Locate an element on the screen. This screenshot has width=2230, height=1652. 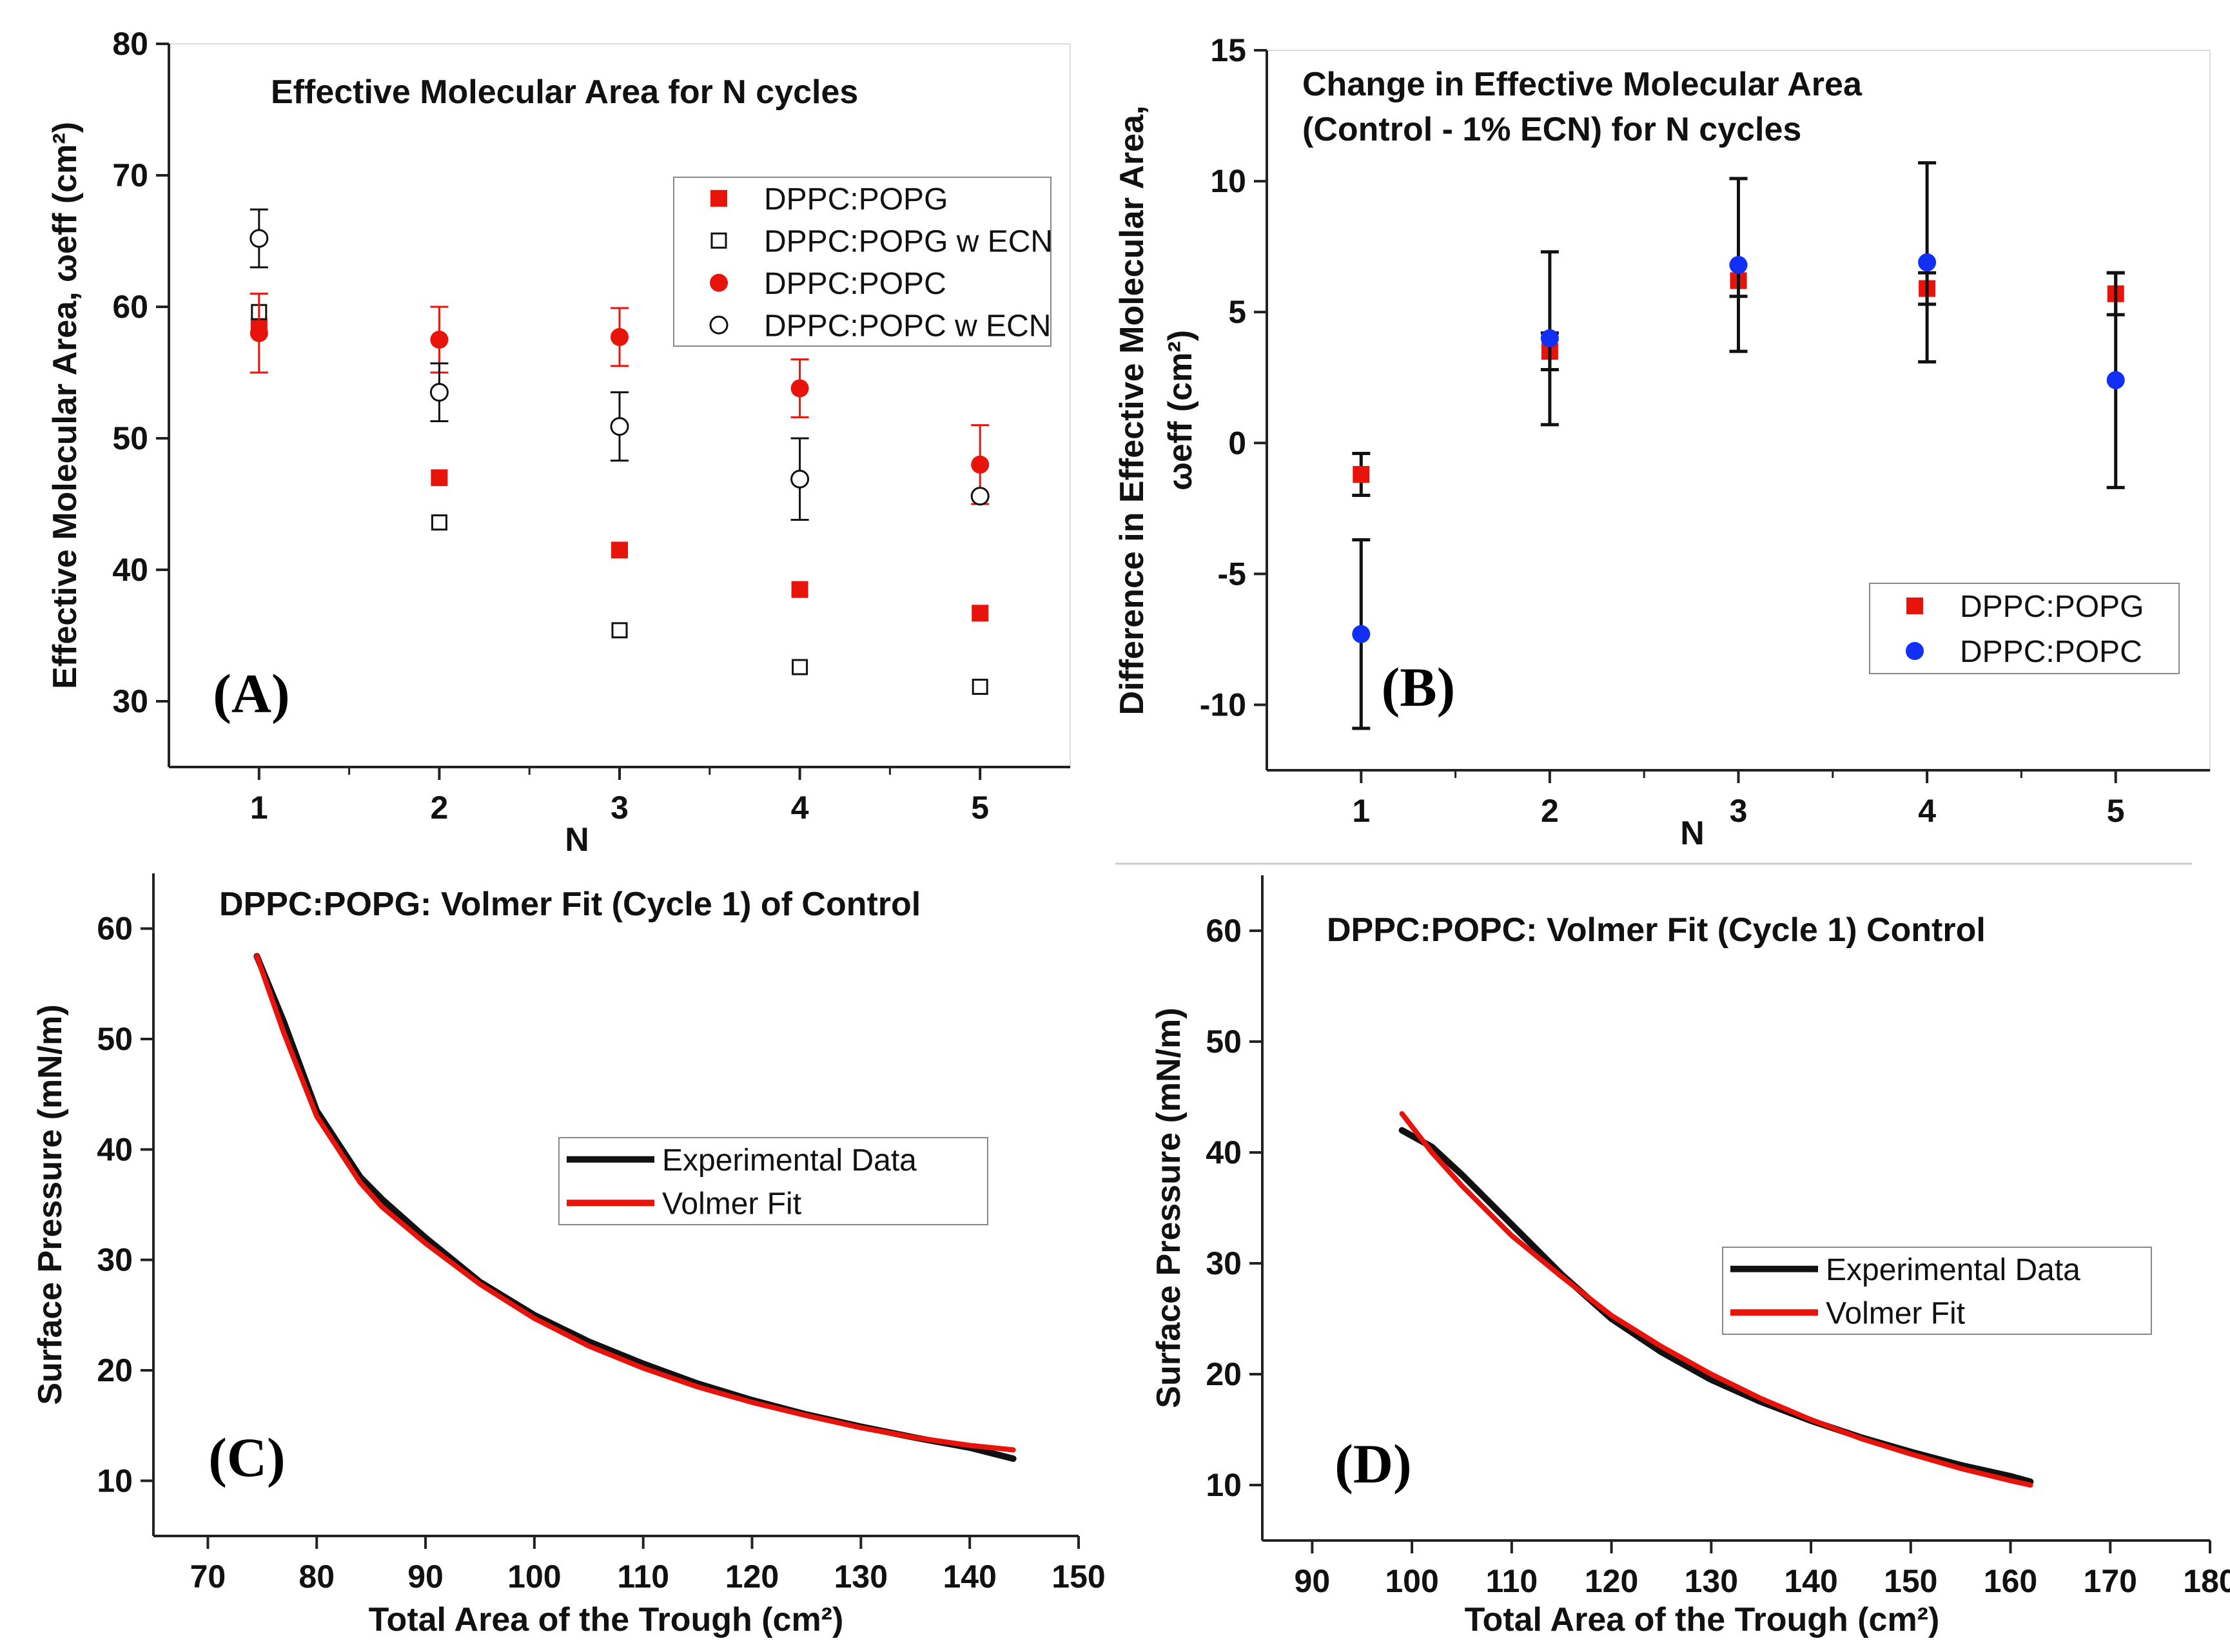
series-experimental-data is located at coordinates (1716, 1306).